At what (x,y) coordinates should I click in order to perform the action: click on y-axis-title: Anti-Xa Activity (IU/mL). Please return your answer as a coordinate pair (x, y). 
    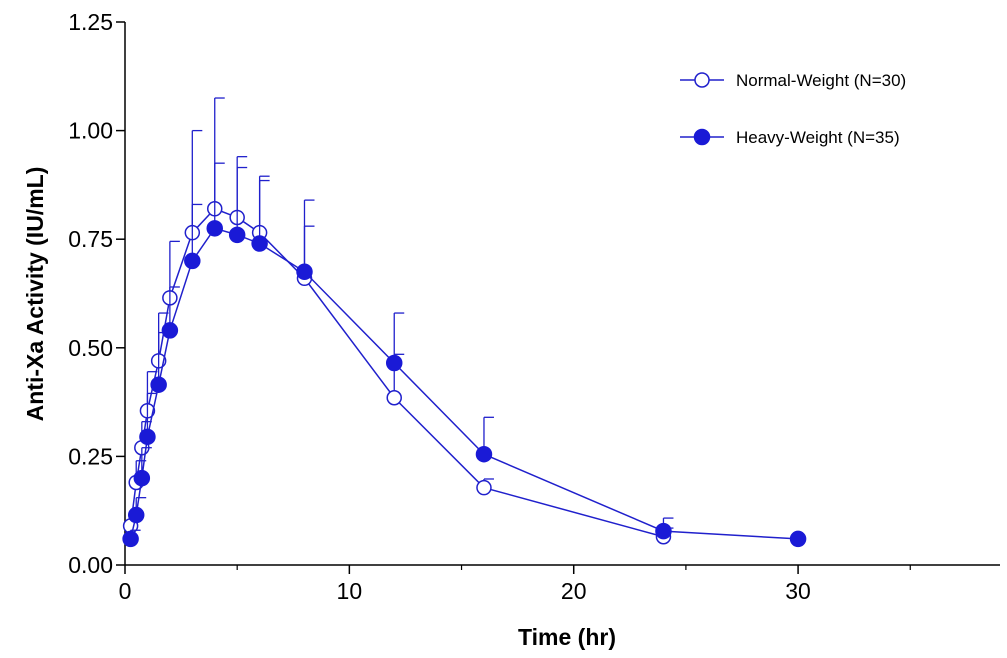
    Looking at the image, I should click on (35, 294).